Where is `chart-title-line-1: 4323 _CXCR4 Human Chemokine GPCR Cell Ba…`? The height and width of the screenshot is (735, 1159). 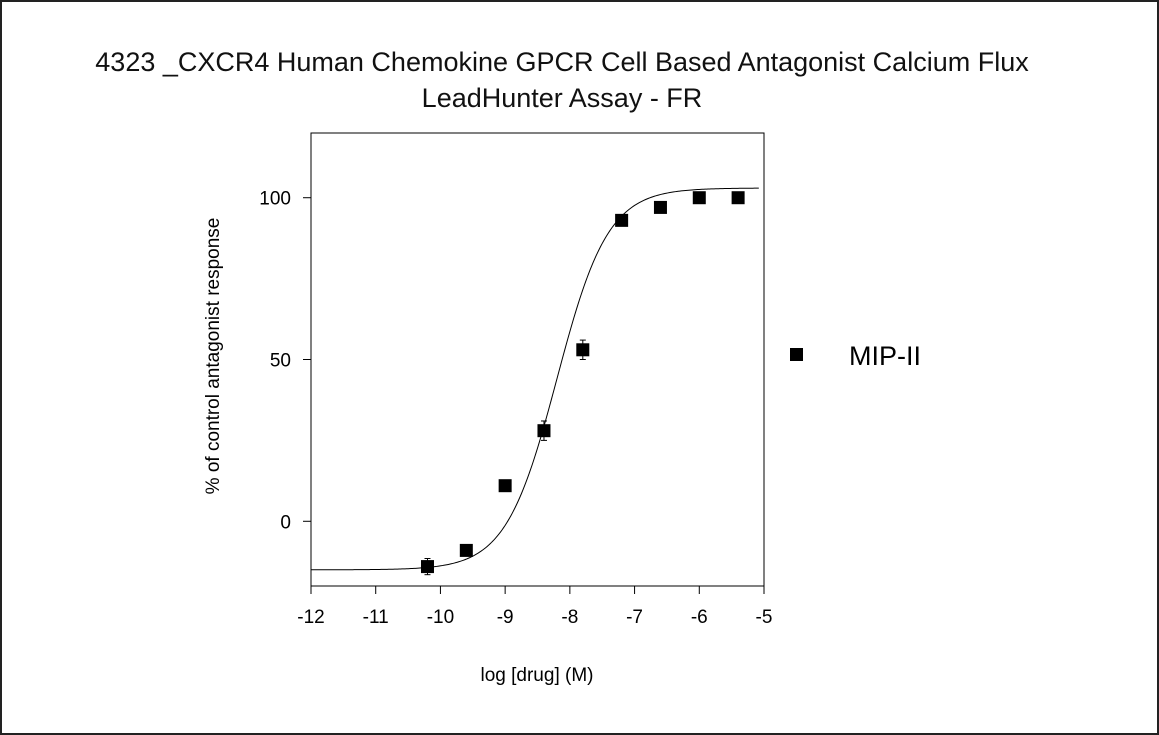 chart-title-line-1: 4323 _CXCR4 Human Chemokine GPCR Cell Ba… is located at coordinates (562, 62).